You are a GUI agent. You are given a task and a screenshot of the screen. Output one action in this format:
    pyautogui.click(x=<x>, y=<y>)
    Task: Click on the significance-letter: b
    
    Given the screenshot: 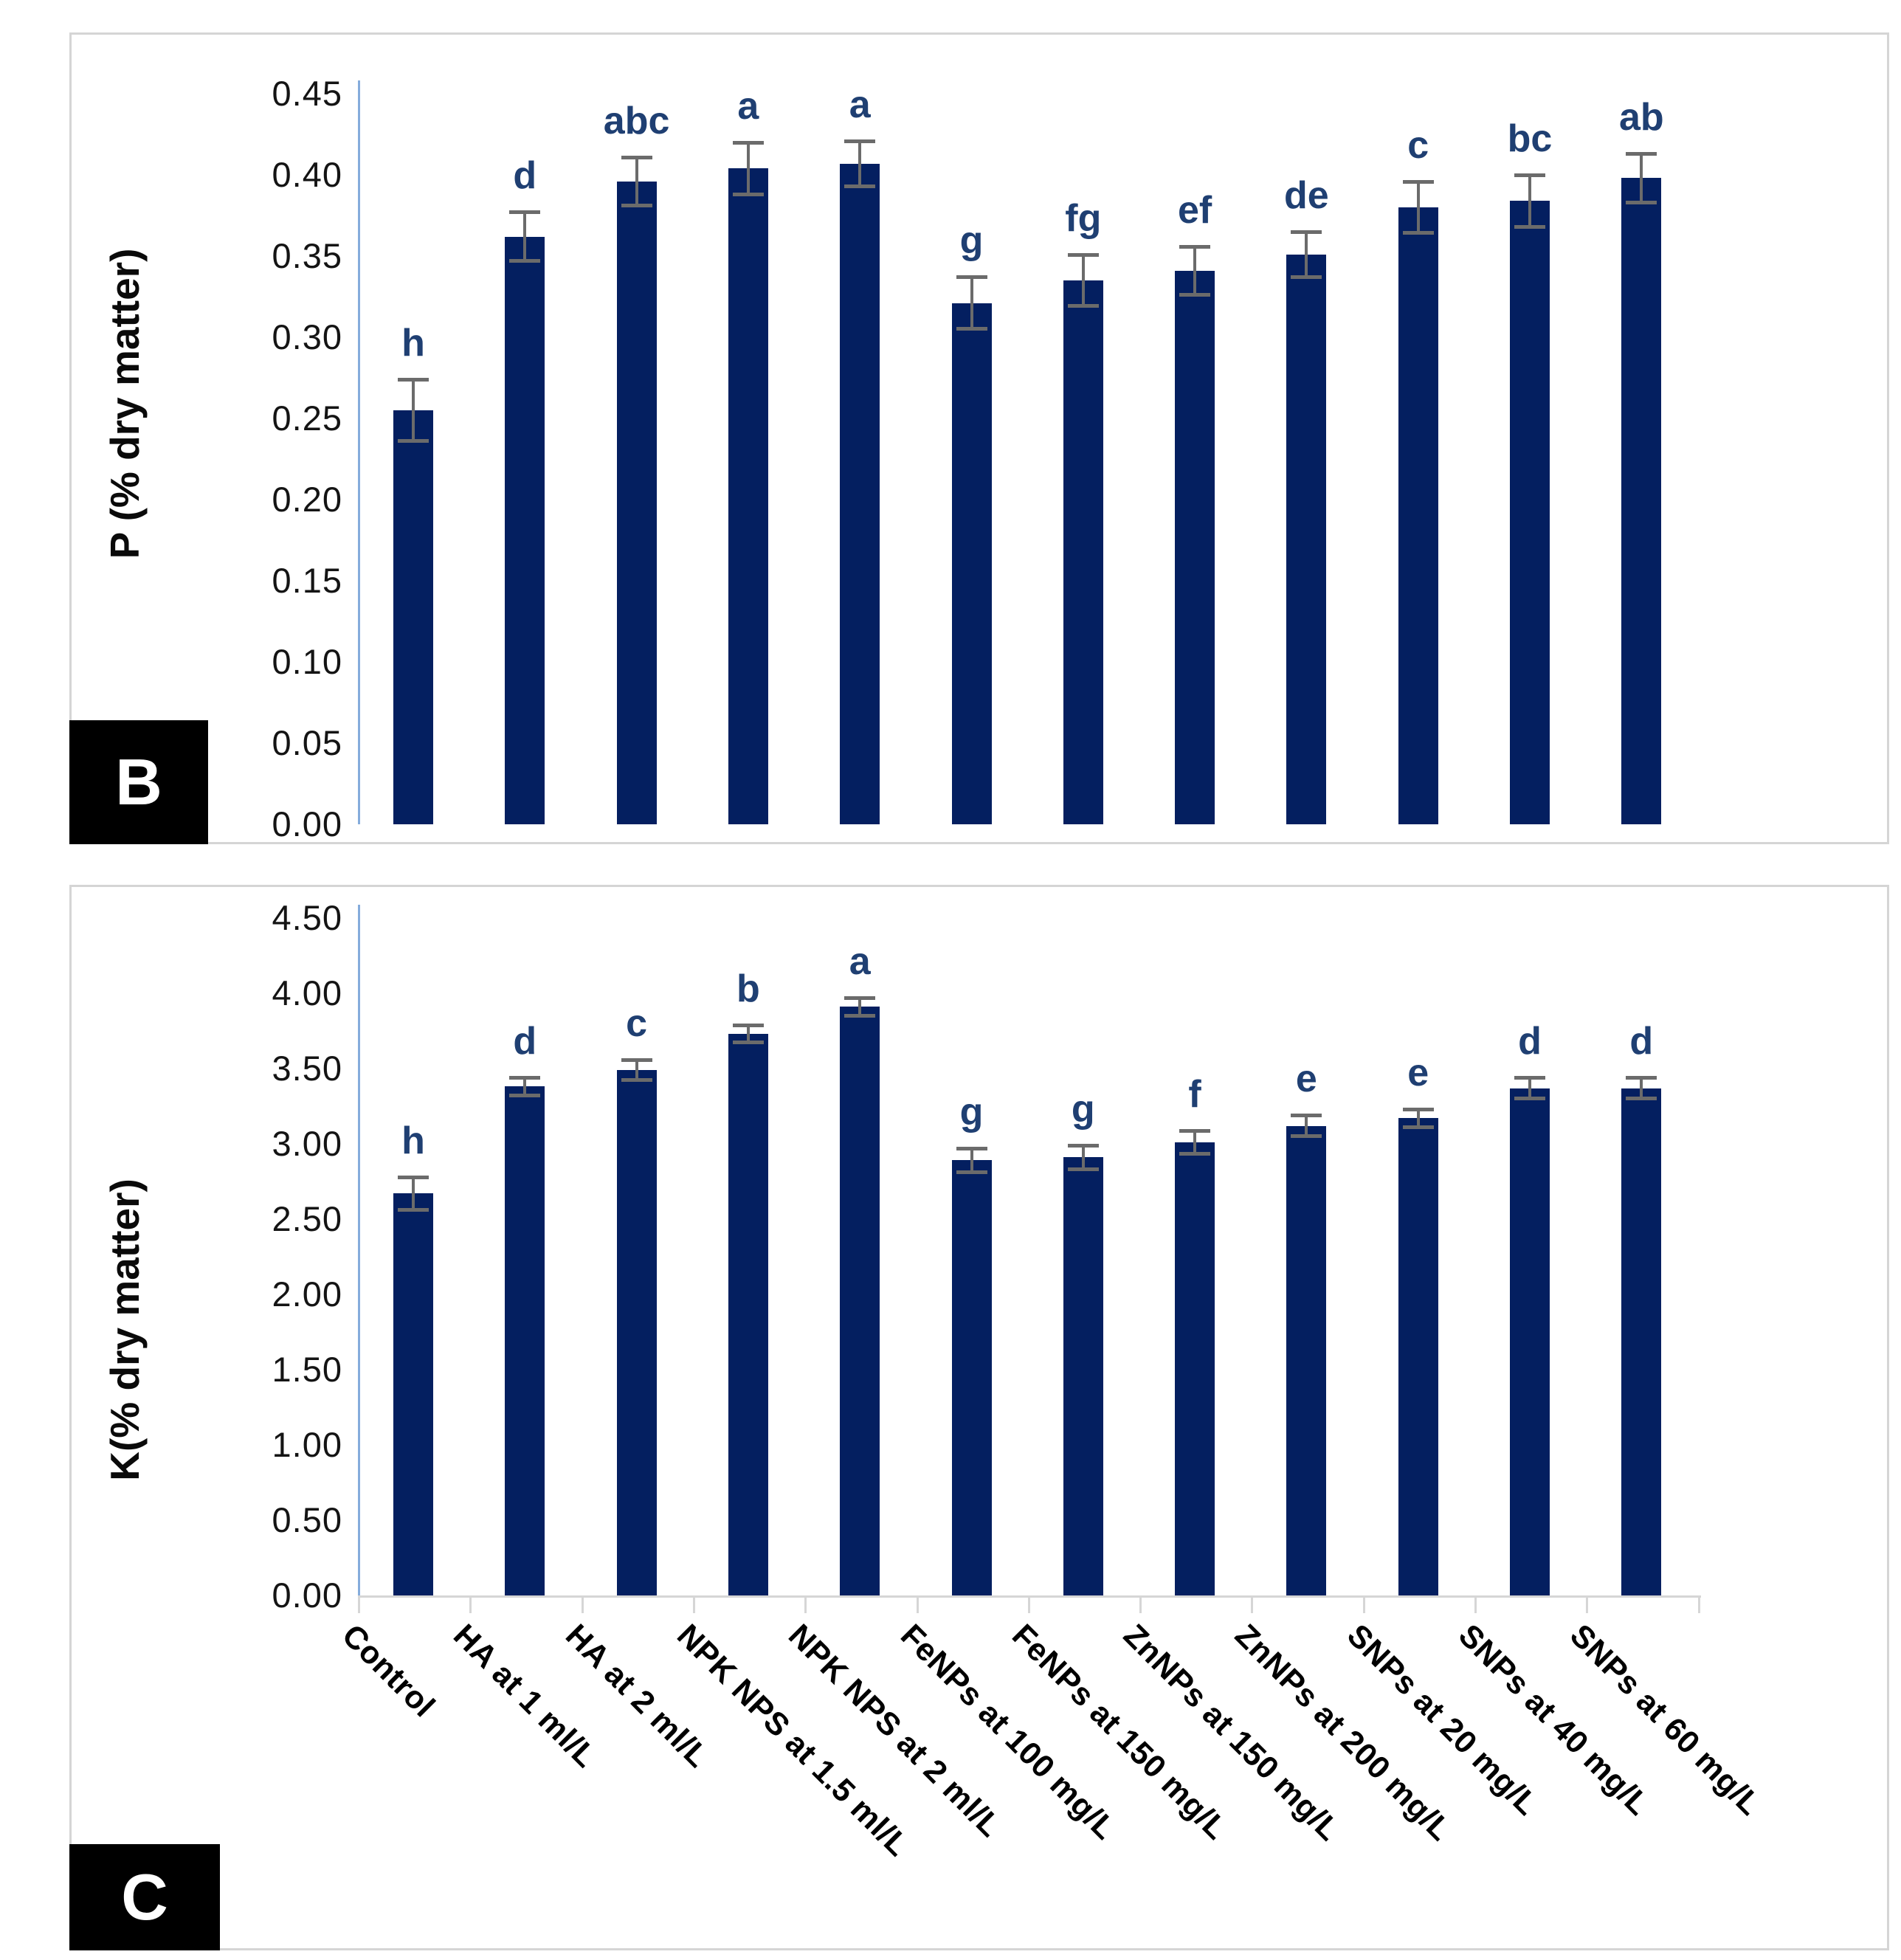 What is the action you would take?
    pyautogui.click(x=748, y=988)
    